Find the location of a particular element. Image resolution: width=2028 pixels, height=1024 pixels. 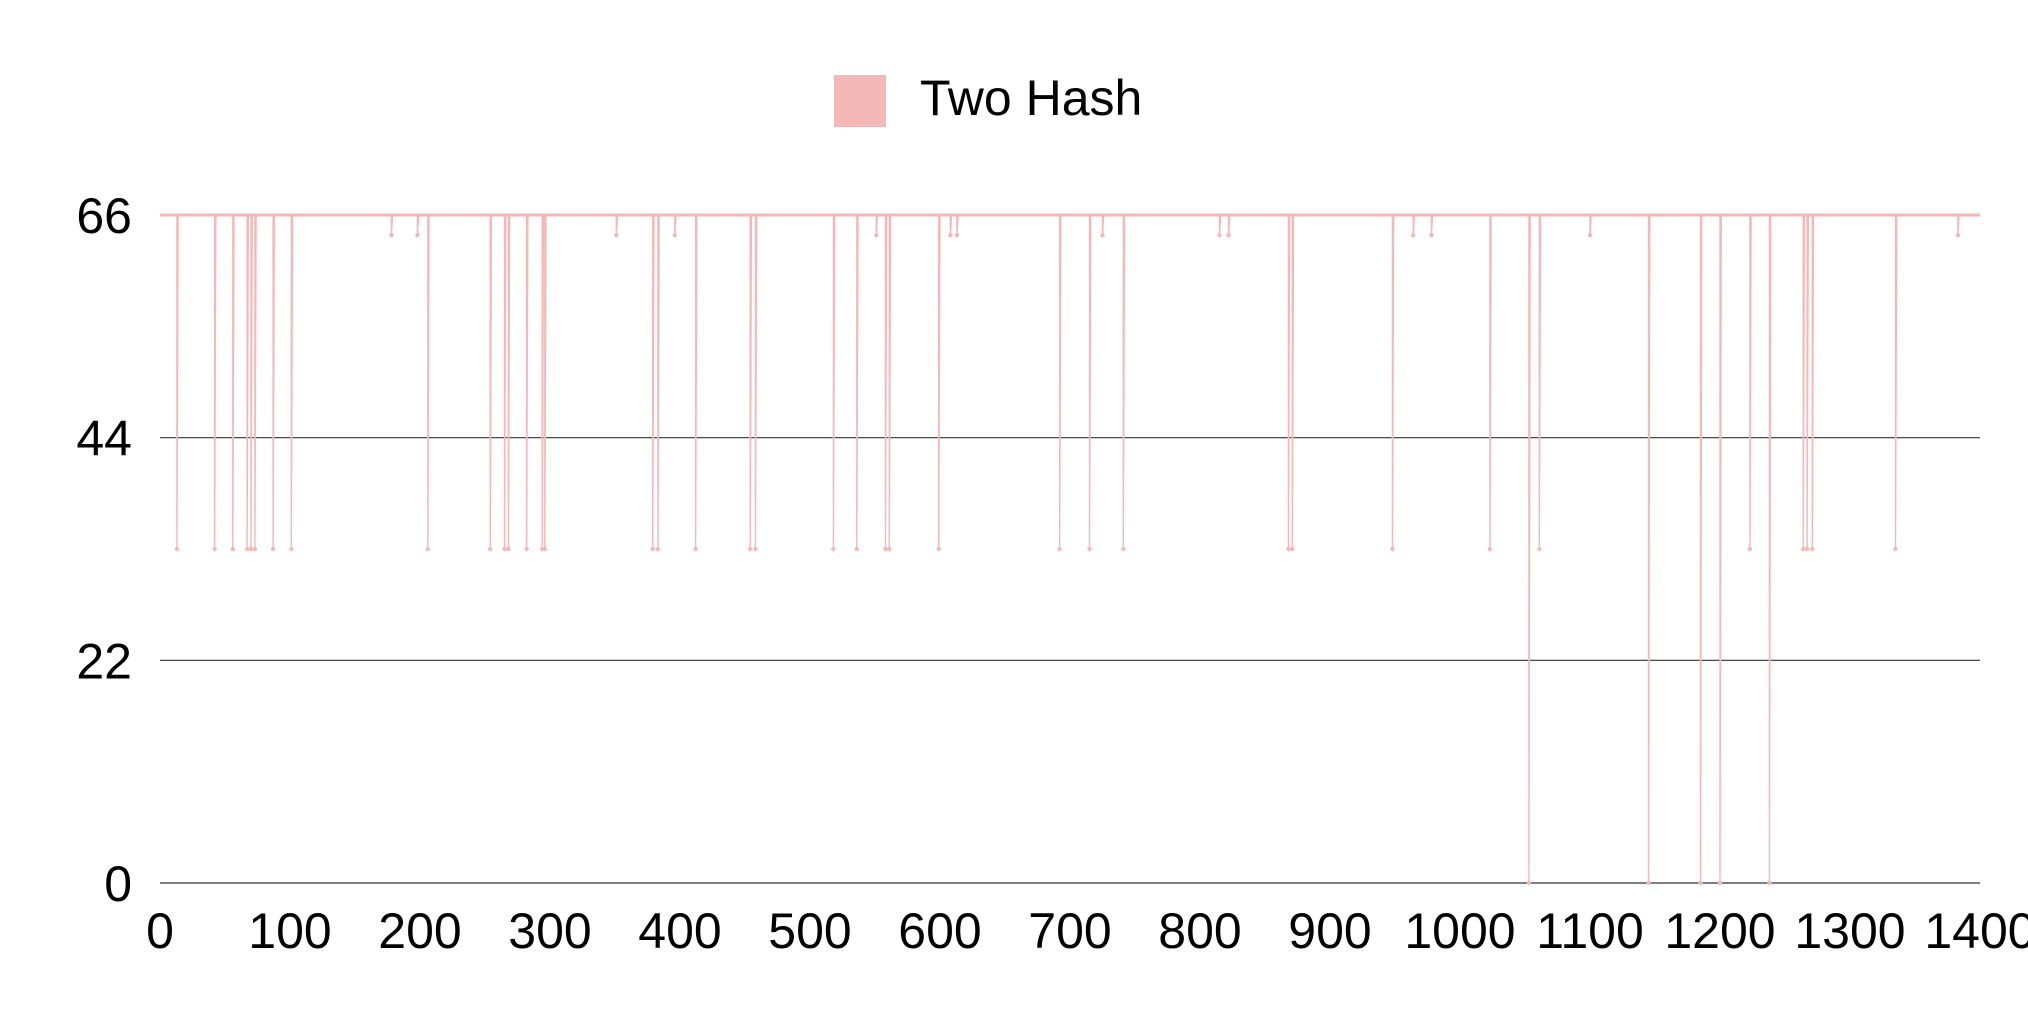

x-tick-label-1000: 1000 is located at coordinates (1459, 931).